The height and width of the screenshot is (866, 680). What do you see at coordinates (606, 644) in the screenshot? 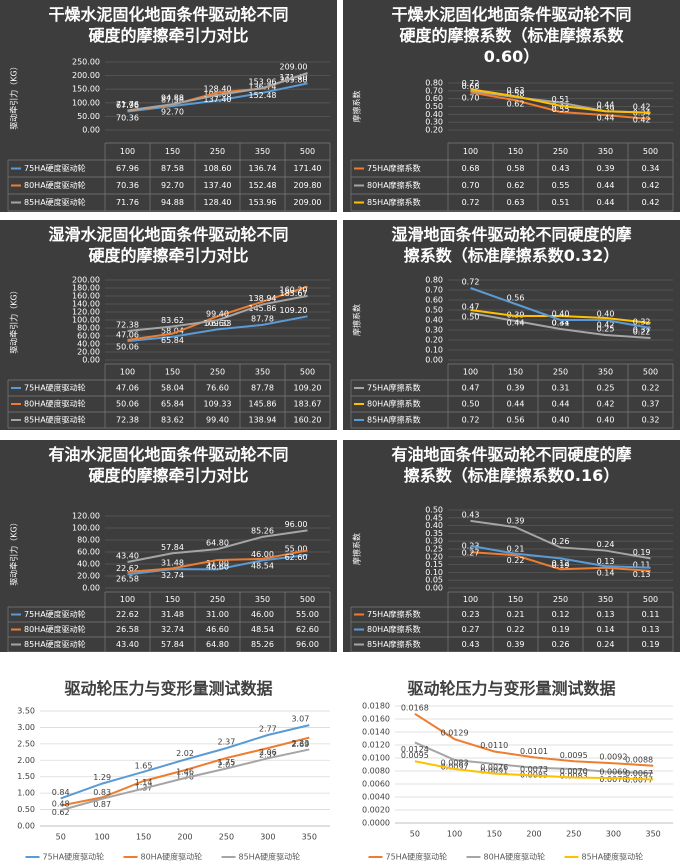
I see `table-cell: 0.24` at bounding box center [606, 644].